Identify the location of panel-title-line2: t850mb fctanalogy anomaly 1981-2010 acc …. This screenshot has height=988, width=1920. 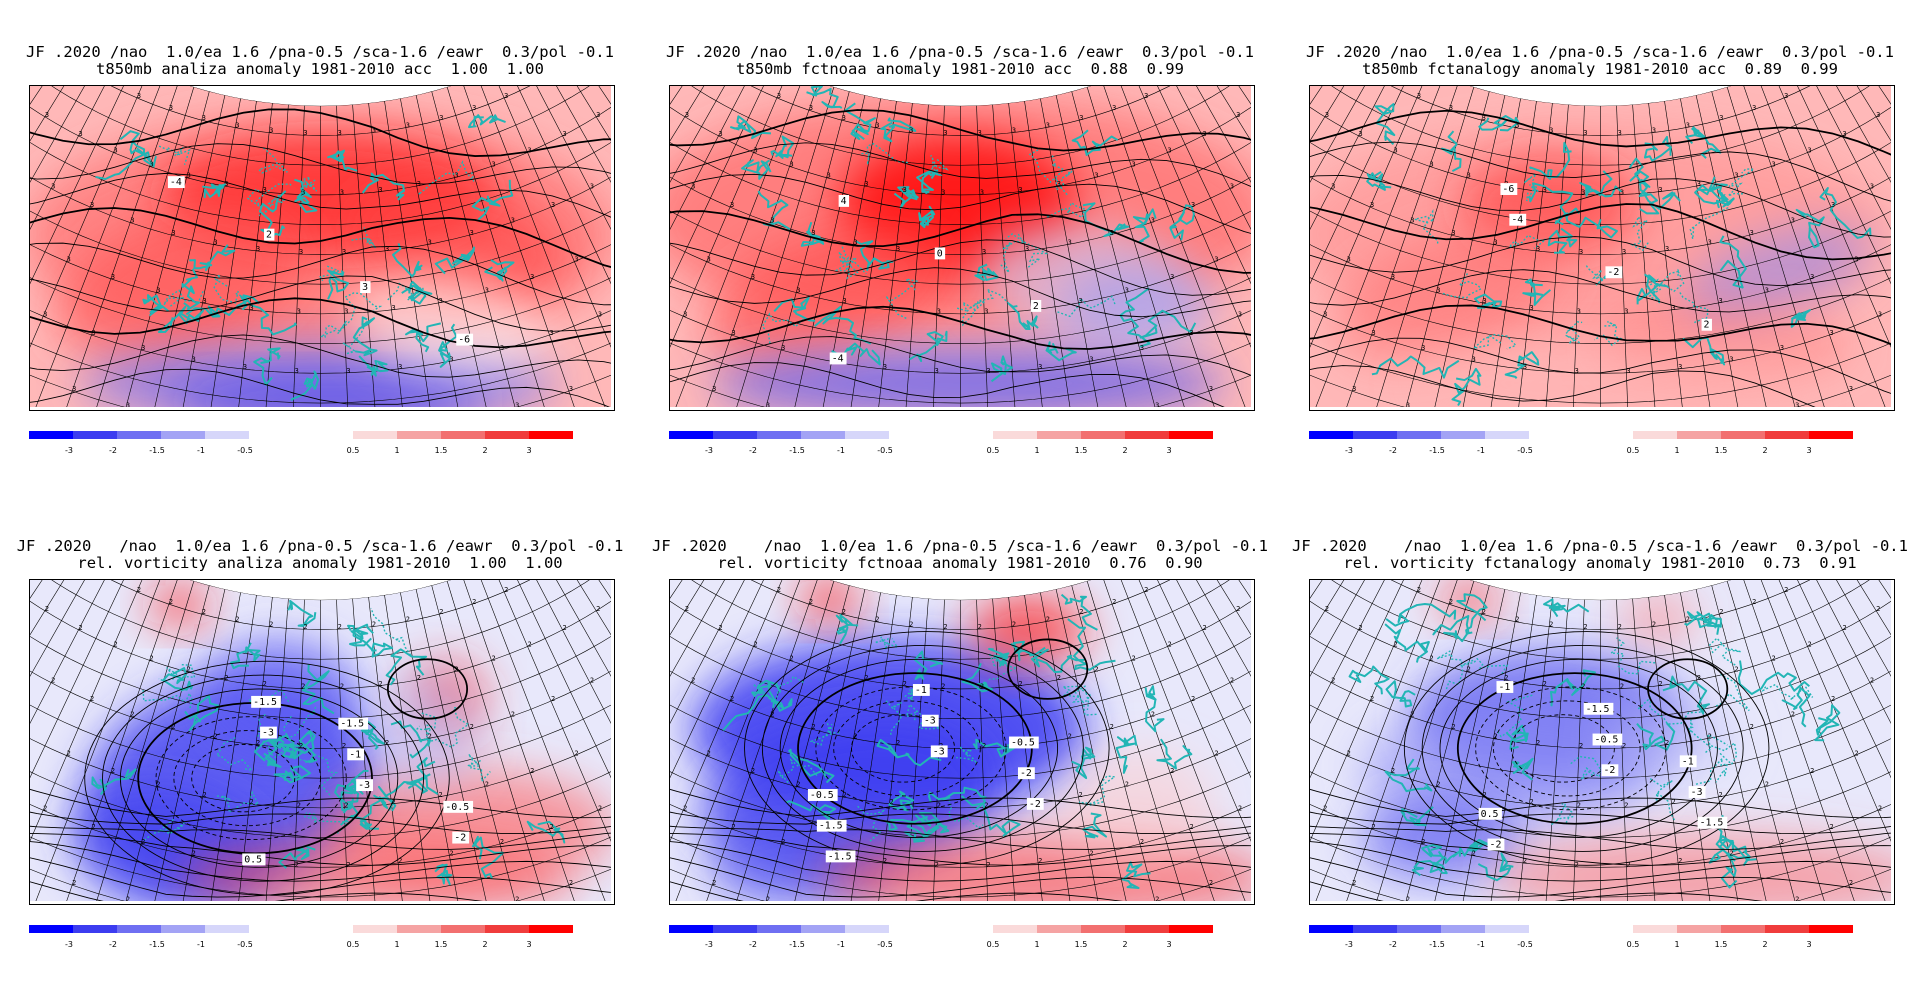
(1600, 69).